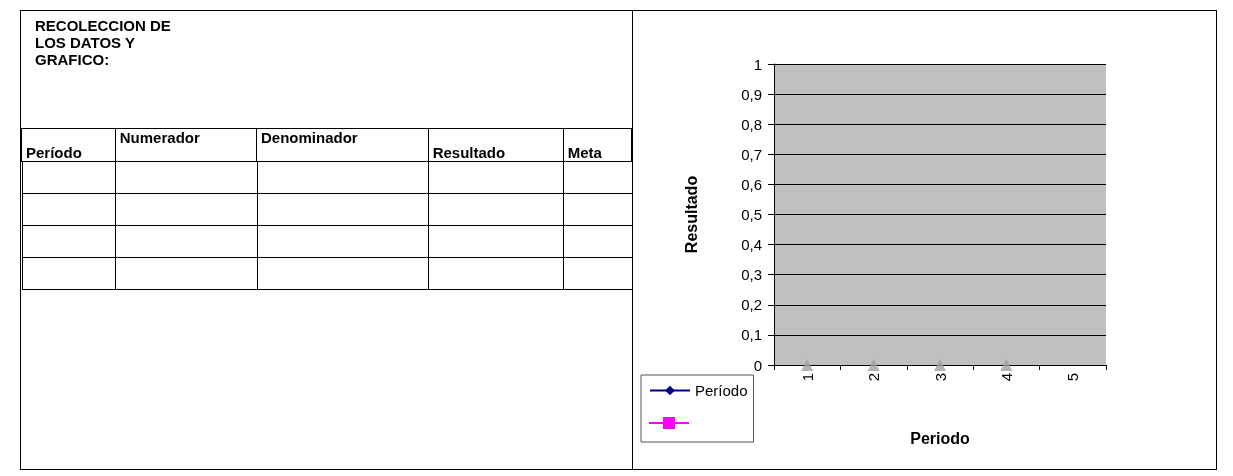 This screenshot has height=476, width=1233. I want to click on x-tick-label: 5, so click(1073, 377).